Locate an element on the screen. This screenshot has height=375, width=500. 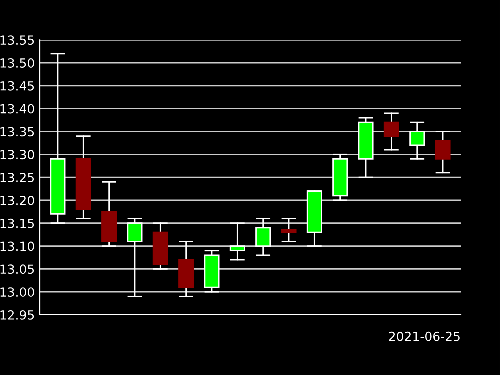
y-tick-label: 13.35 is located at coordinates (17, 132).